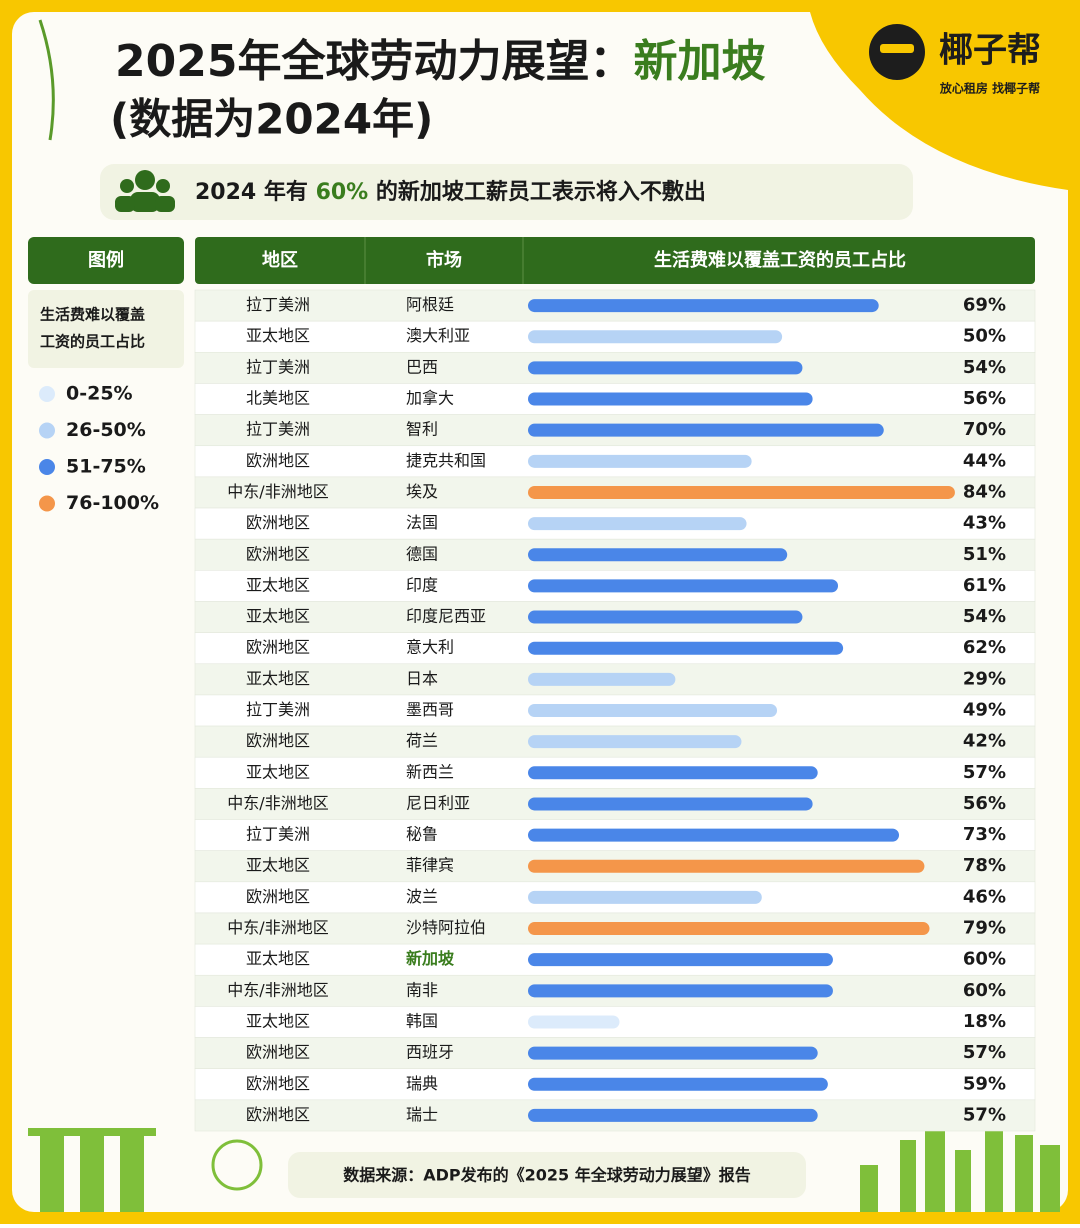 The width and height of the screenshot is (1080, 1228). What do you see at coordinates (984, 429) in the screenshot?
I see `value-label: 70%` at bounding box center [984, 429].